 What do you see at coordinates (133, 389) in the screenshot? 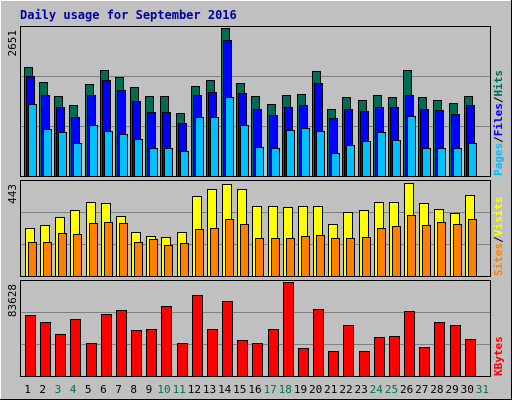
I see `day-label: 8` at bounding box center [133, 389].